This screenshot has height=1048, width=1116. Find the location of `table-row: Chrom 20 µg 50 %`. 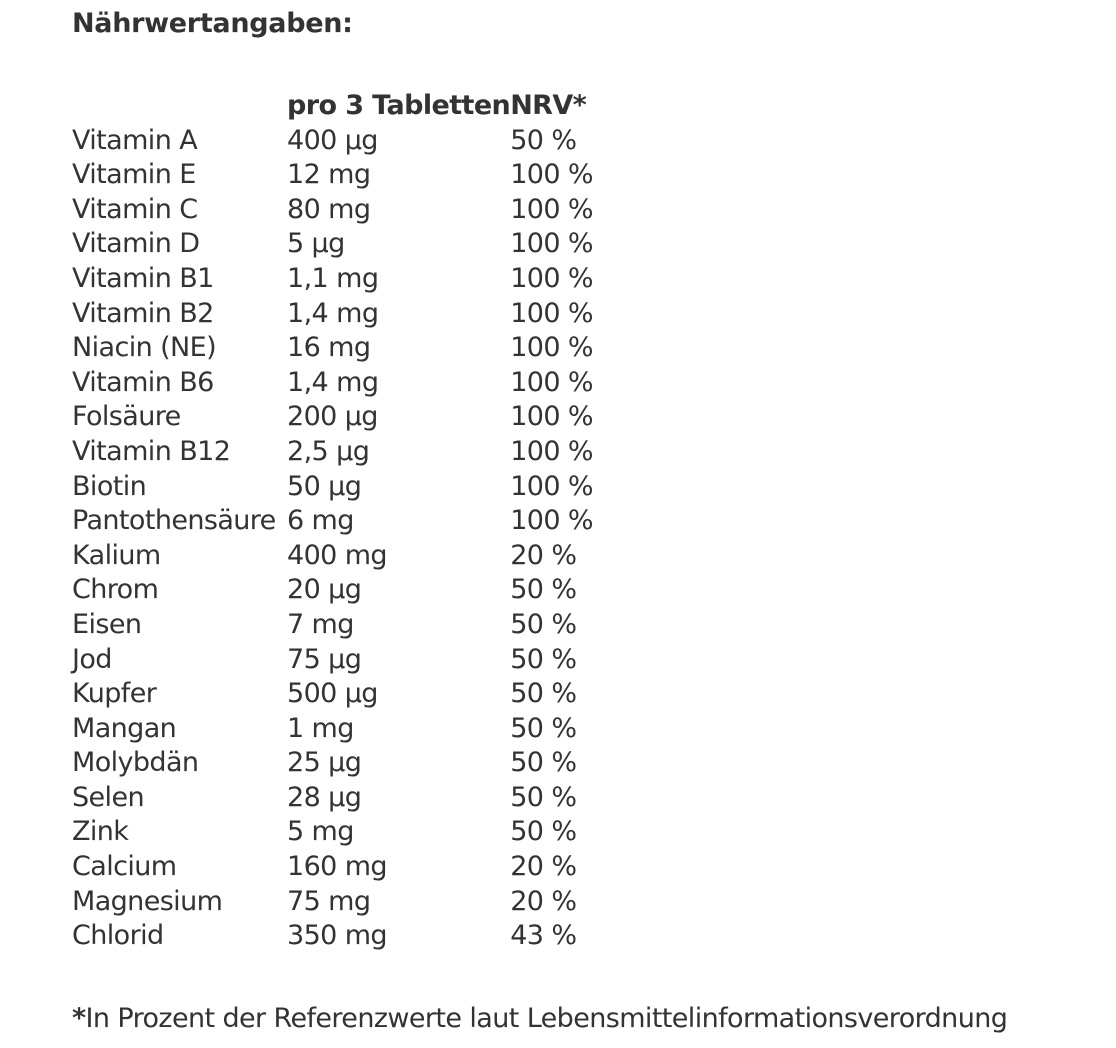

table-row: Chrom 20 µg 50 % is located at coordinates (351, 590).